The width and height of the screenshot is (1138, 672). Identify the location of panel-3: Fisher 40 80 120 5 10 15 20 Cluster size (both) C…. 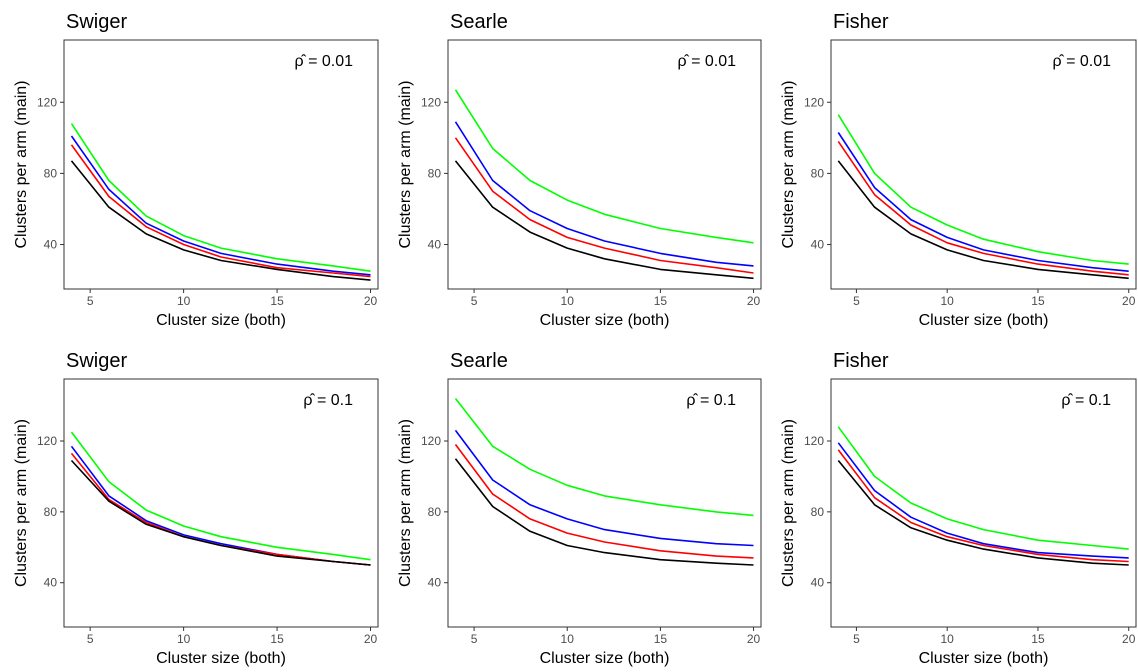
(958, 170).